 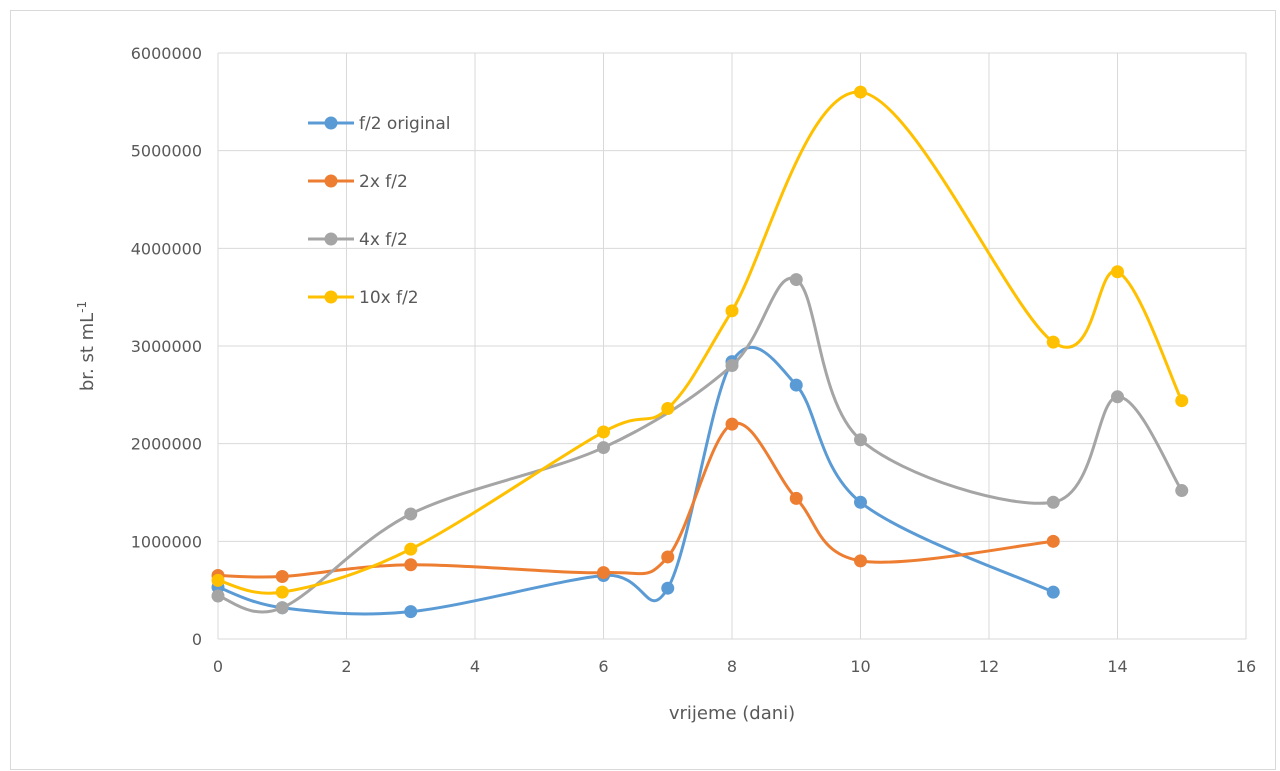 I want to click on x-tick-labels: 0 2 4 6 8 10 12 14 16, so click(x=734, y=666).